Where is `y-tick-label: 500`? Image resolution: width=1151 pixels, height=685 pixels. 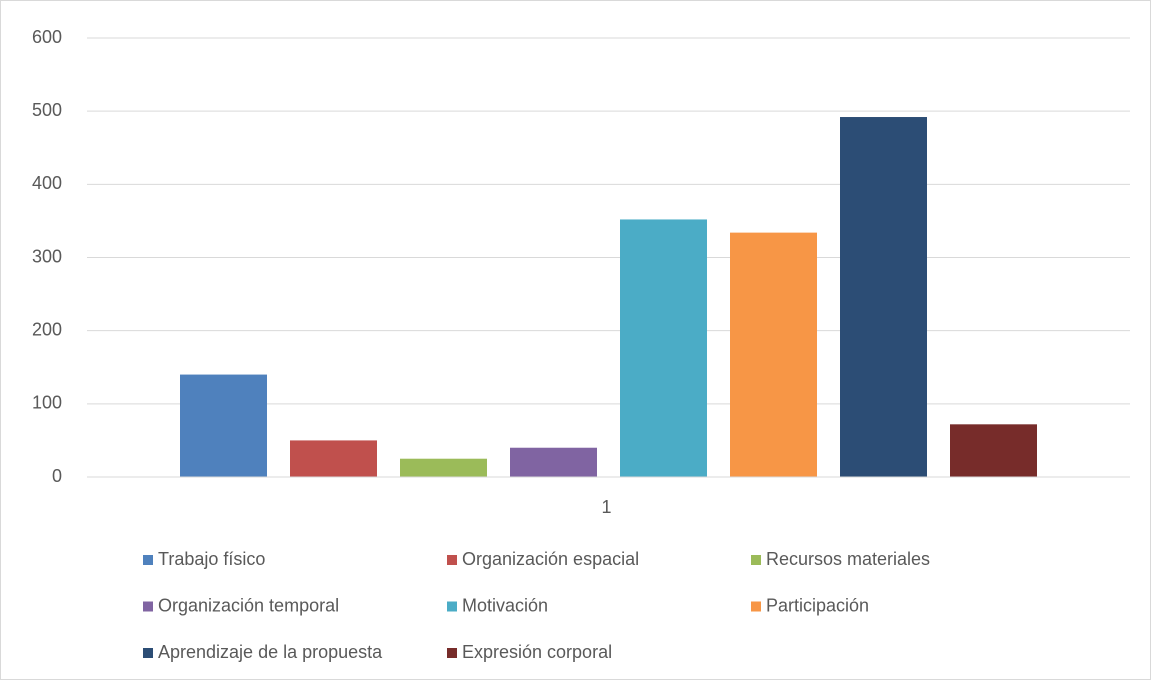
y-tick-label: 500 is located at coordinates (47, 110).